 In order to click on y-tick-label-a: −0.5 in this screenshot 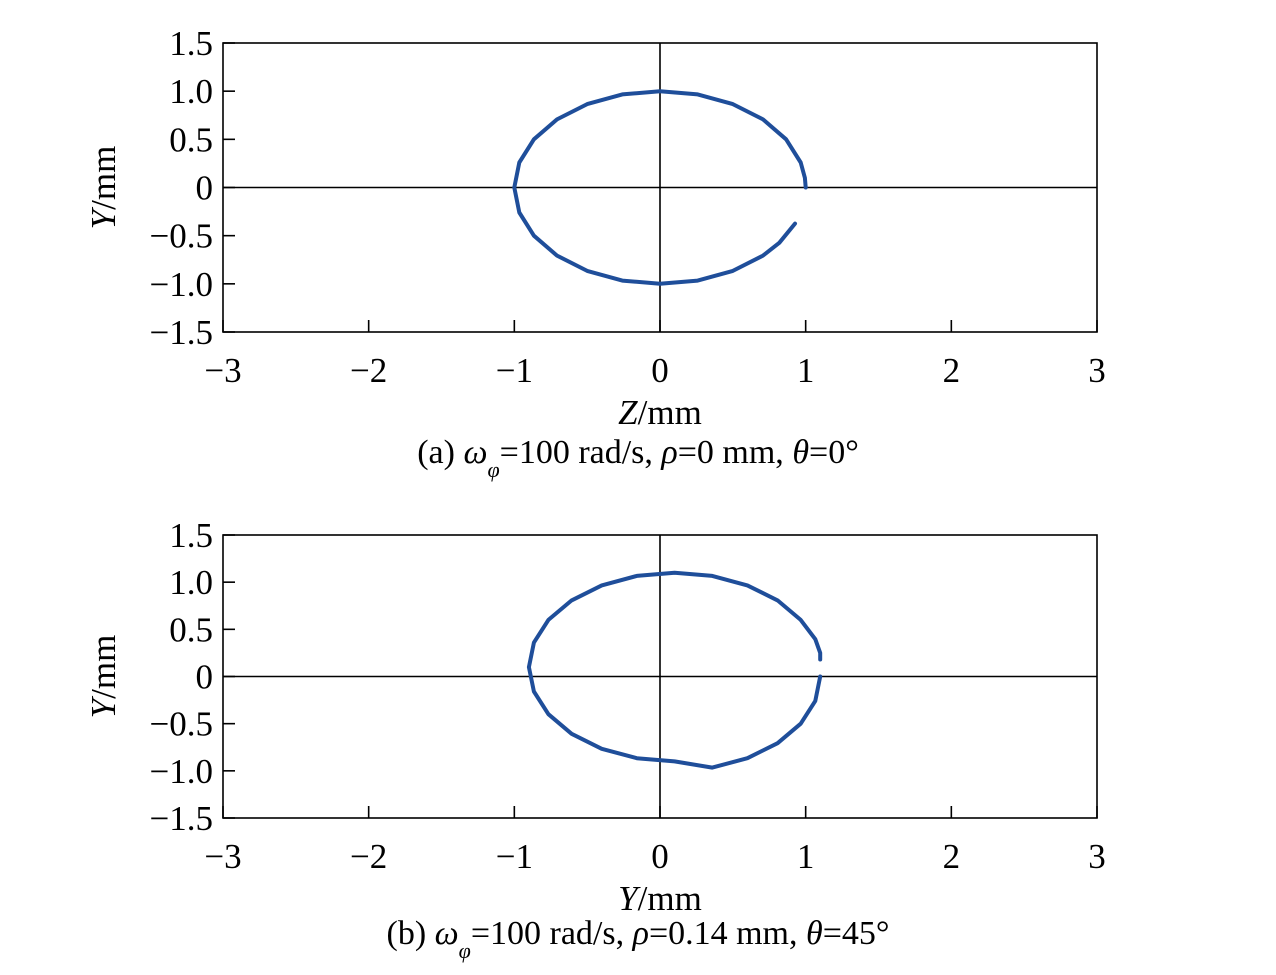, I will do `click(182, 236)`.